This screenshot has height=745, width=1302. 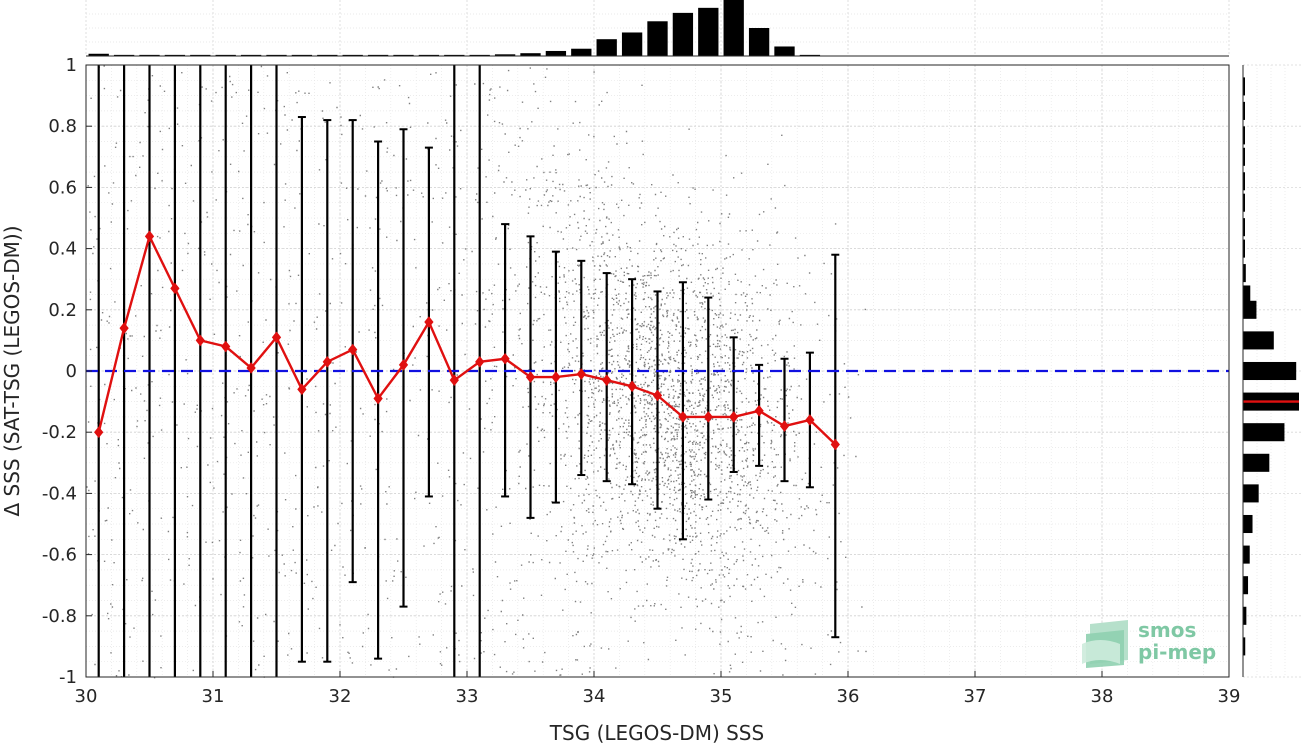 What do you see at coordinates (1229, 696) in the screenshot?
I see `x-tick-label: 39` at bounding box center [1229, 696].